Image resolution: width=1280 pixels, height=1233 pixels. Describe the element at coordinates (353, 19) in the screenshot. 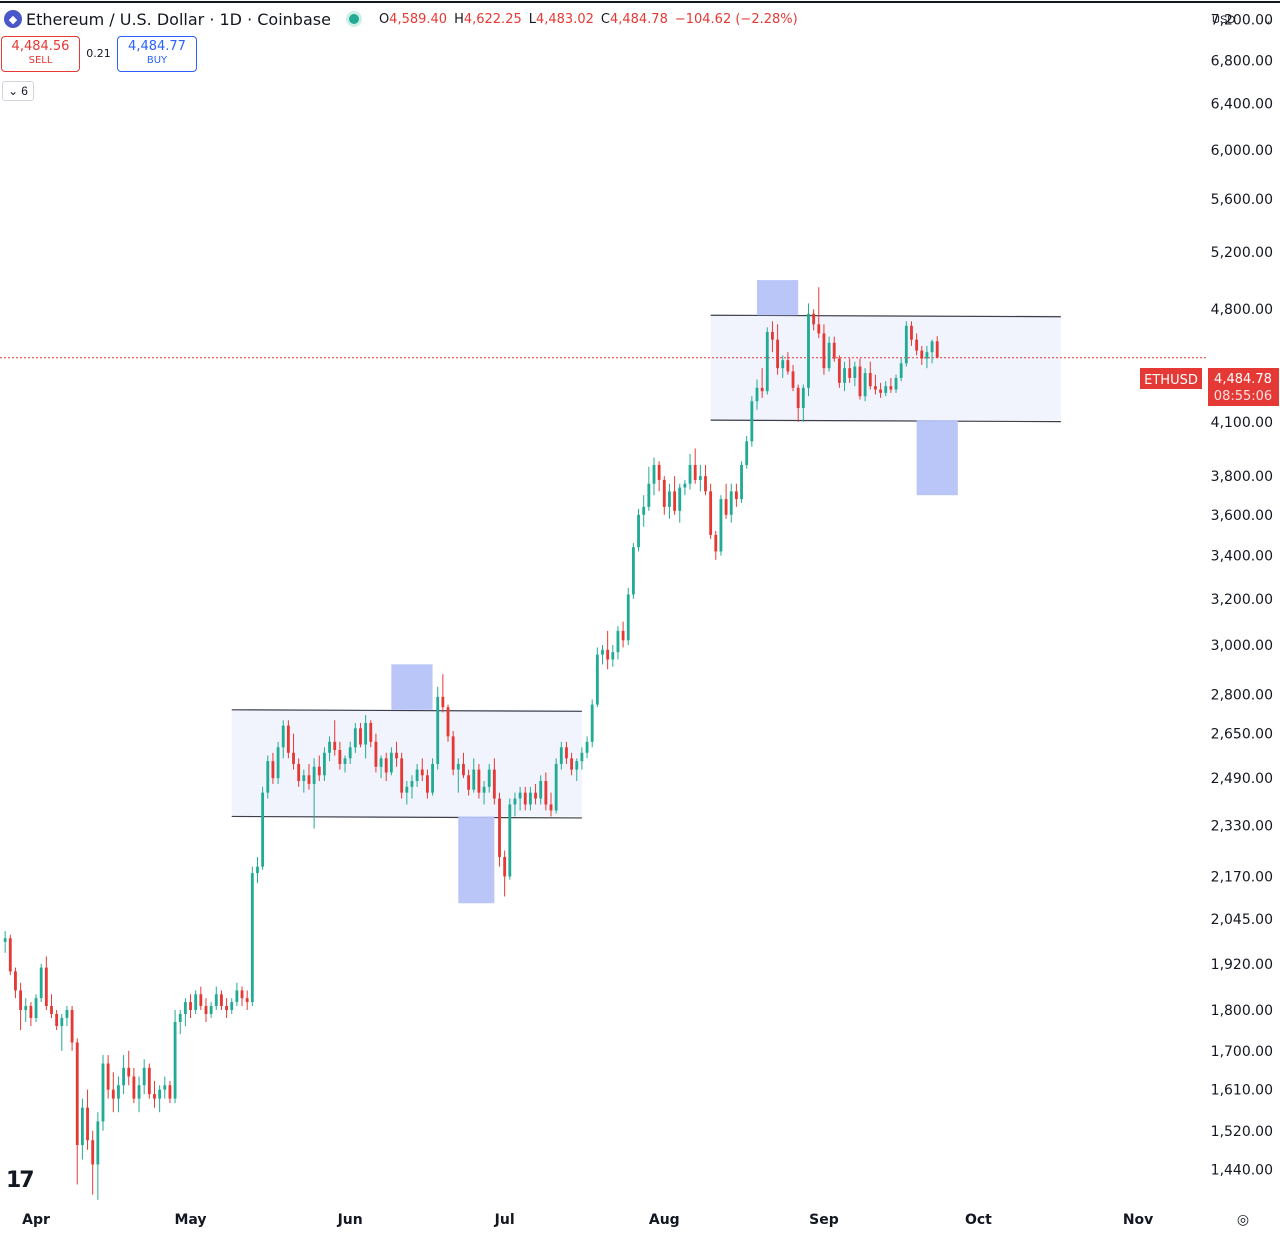

I see `market-status-icon` at that location.